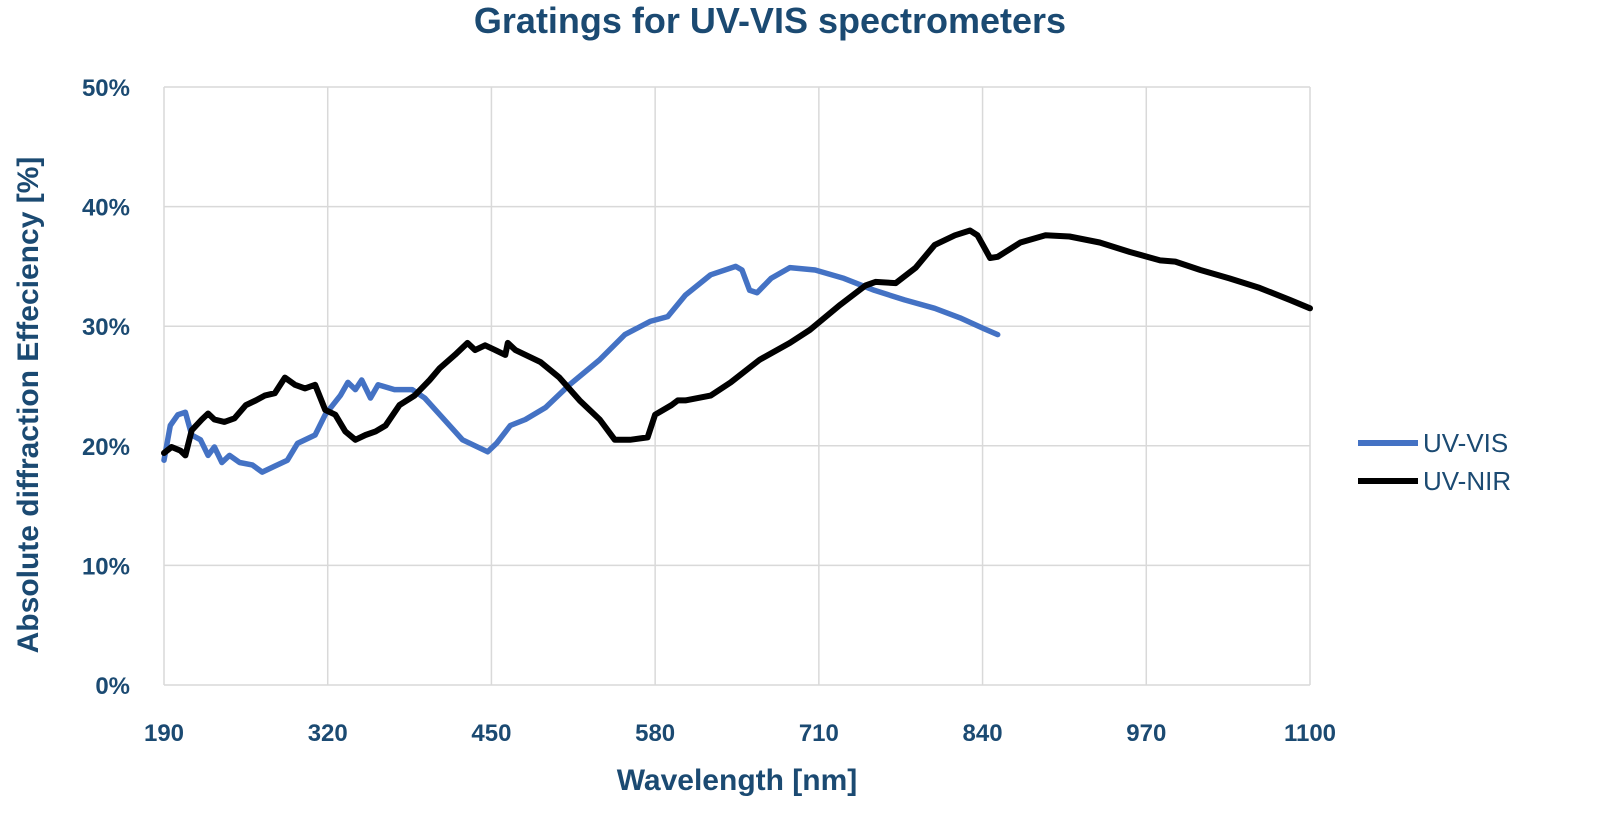 Image resolution: width=1600 pixels, height=821 pixels. Describe the element at coordinates (655, 733) in the screenshot. I see `x-tick-label: 580` at that location.